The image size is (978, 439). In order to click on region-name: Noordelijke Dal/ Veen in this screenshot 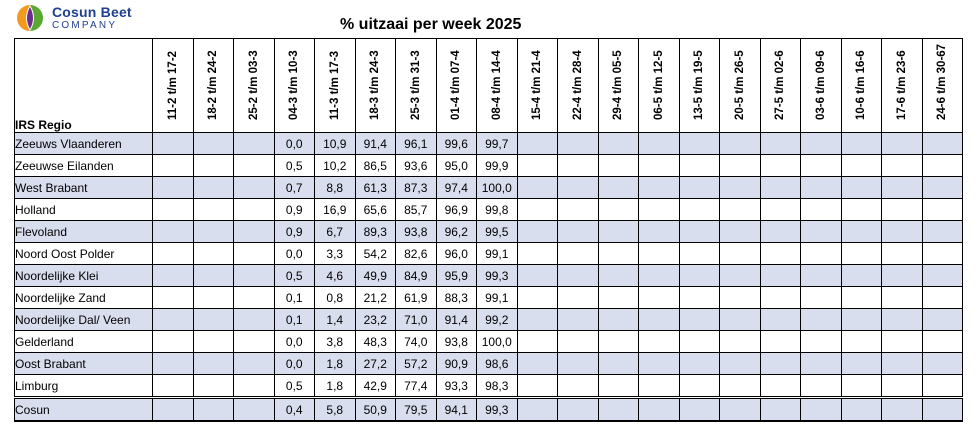, I will do `click(83, 319)`.